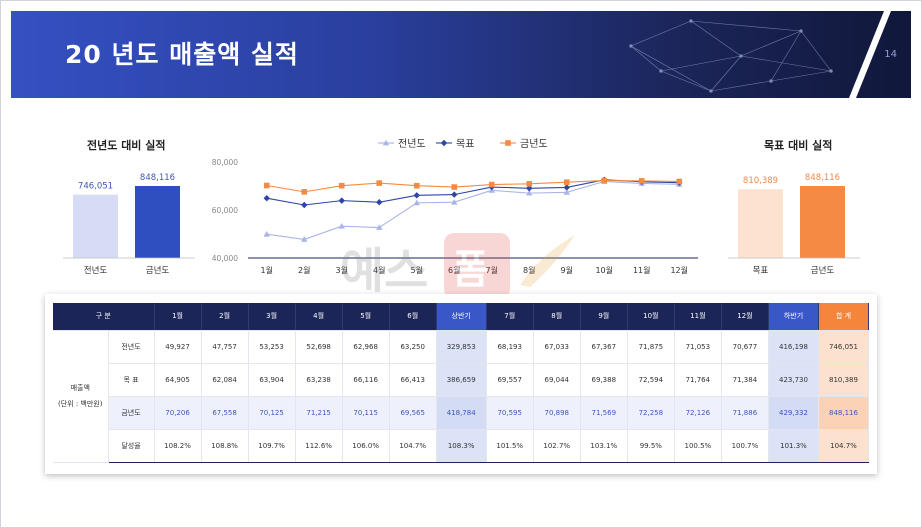  What do you see at coordinates (793, 413) in the screenshot?
I see `table-cell: 429,332` at bounding box center [793, 413].